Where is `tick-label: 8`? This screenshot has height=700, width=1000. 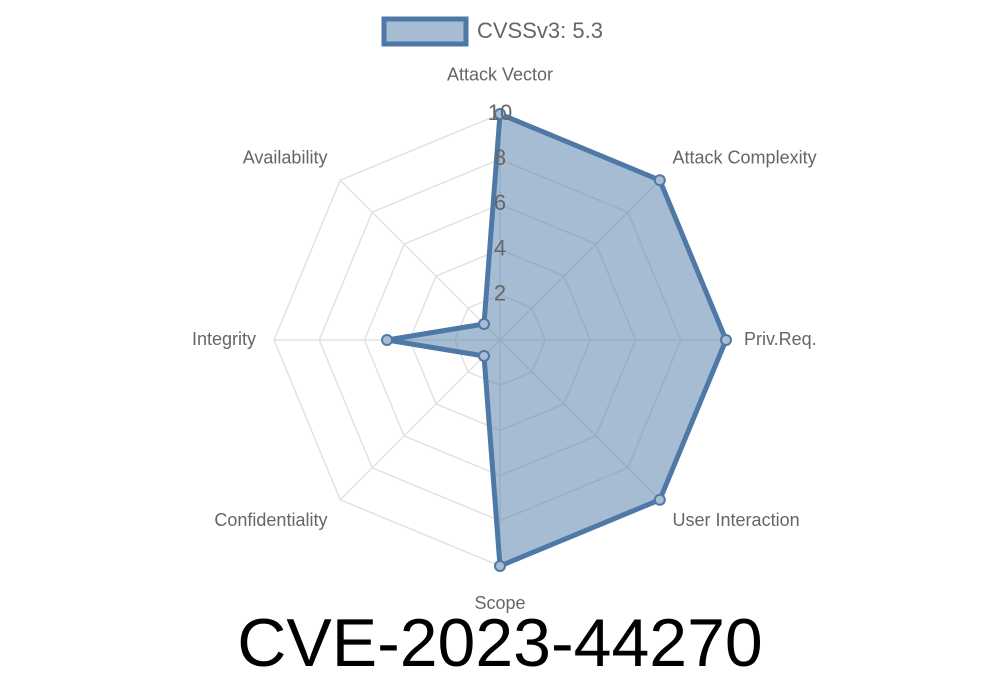
tick-label: 8 is located at coordinates (500, 157).